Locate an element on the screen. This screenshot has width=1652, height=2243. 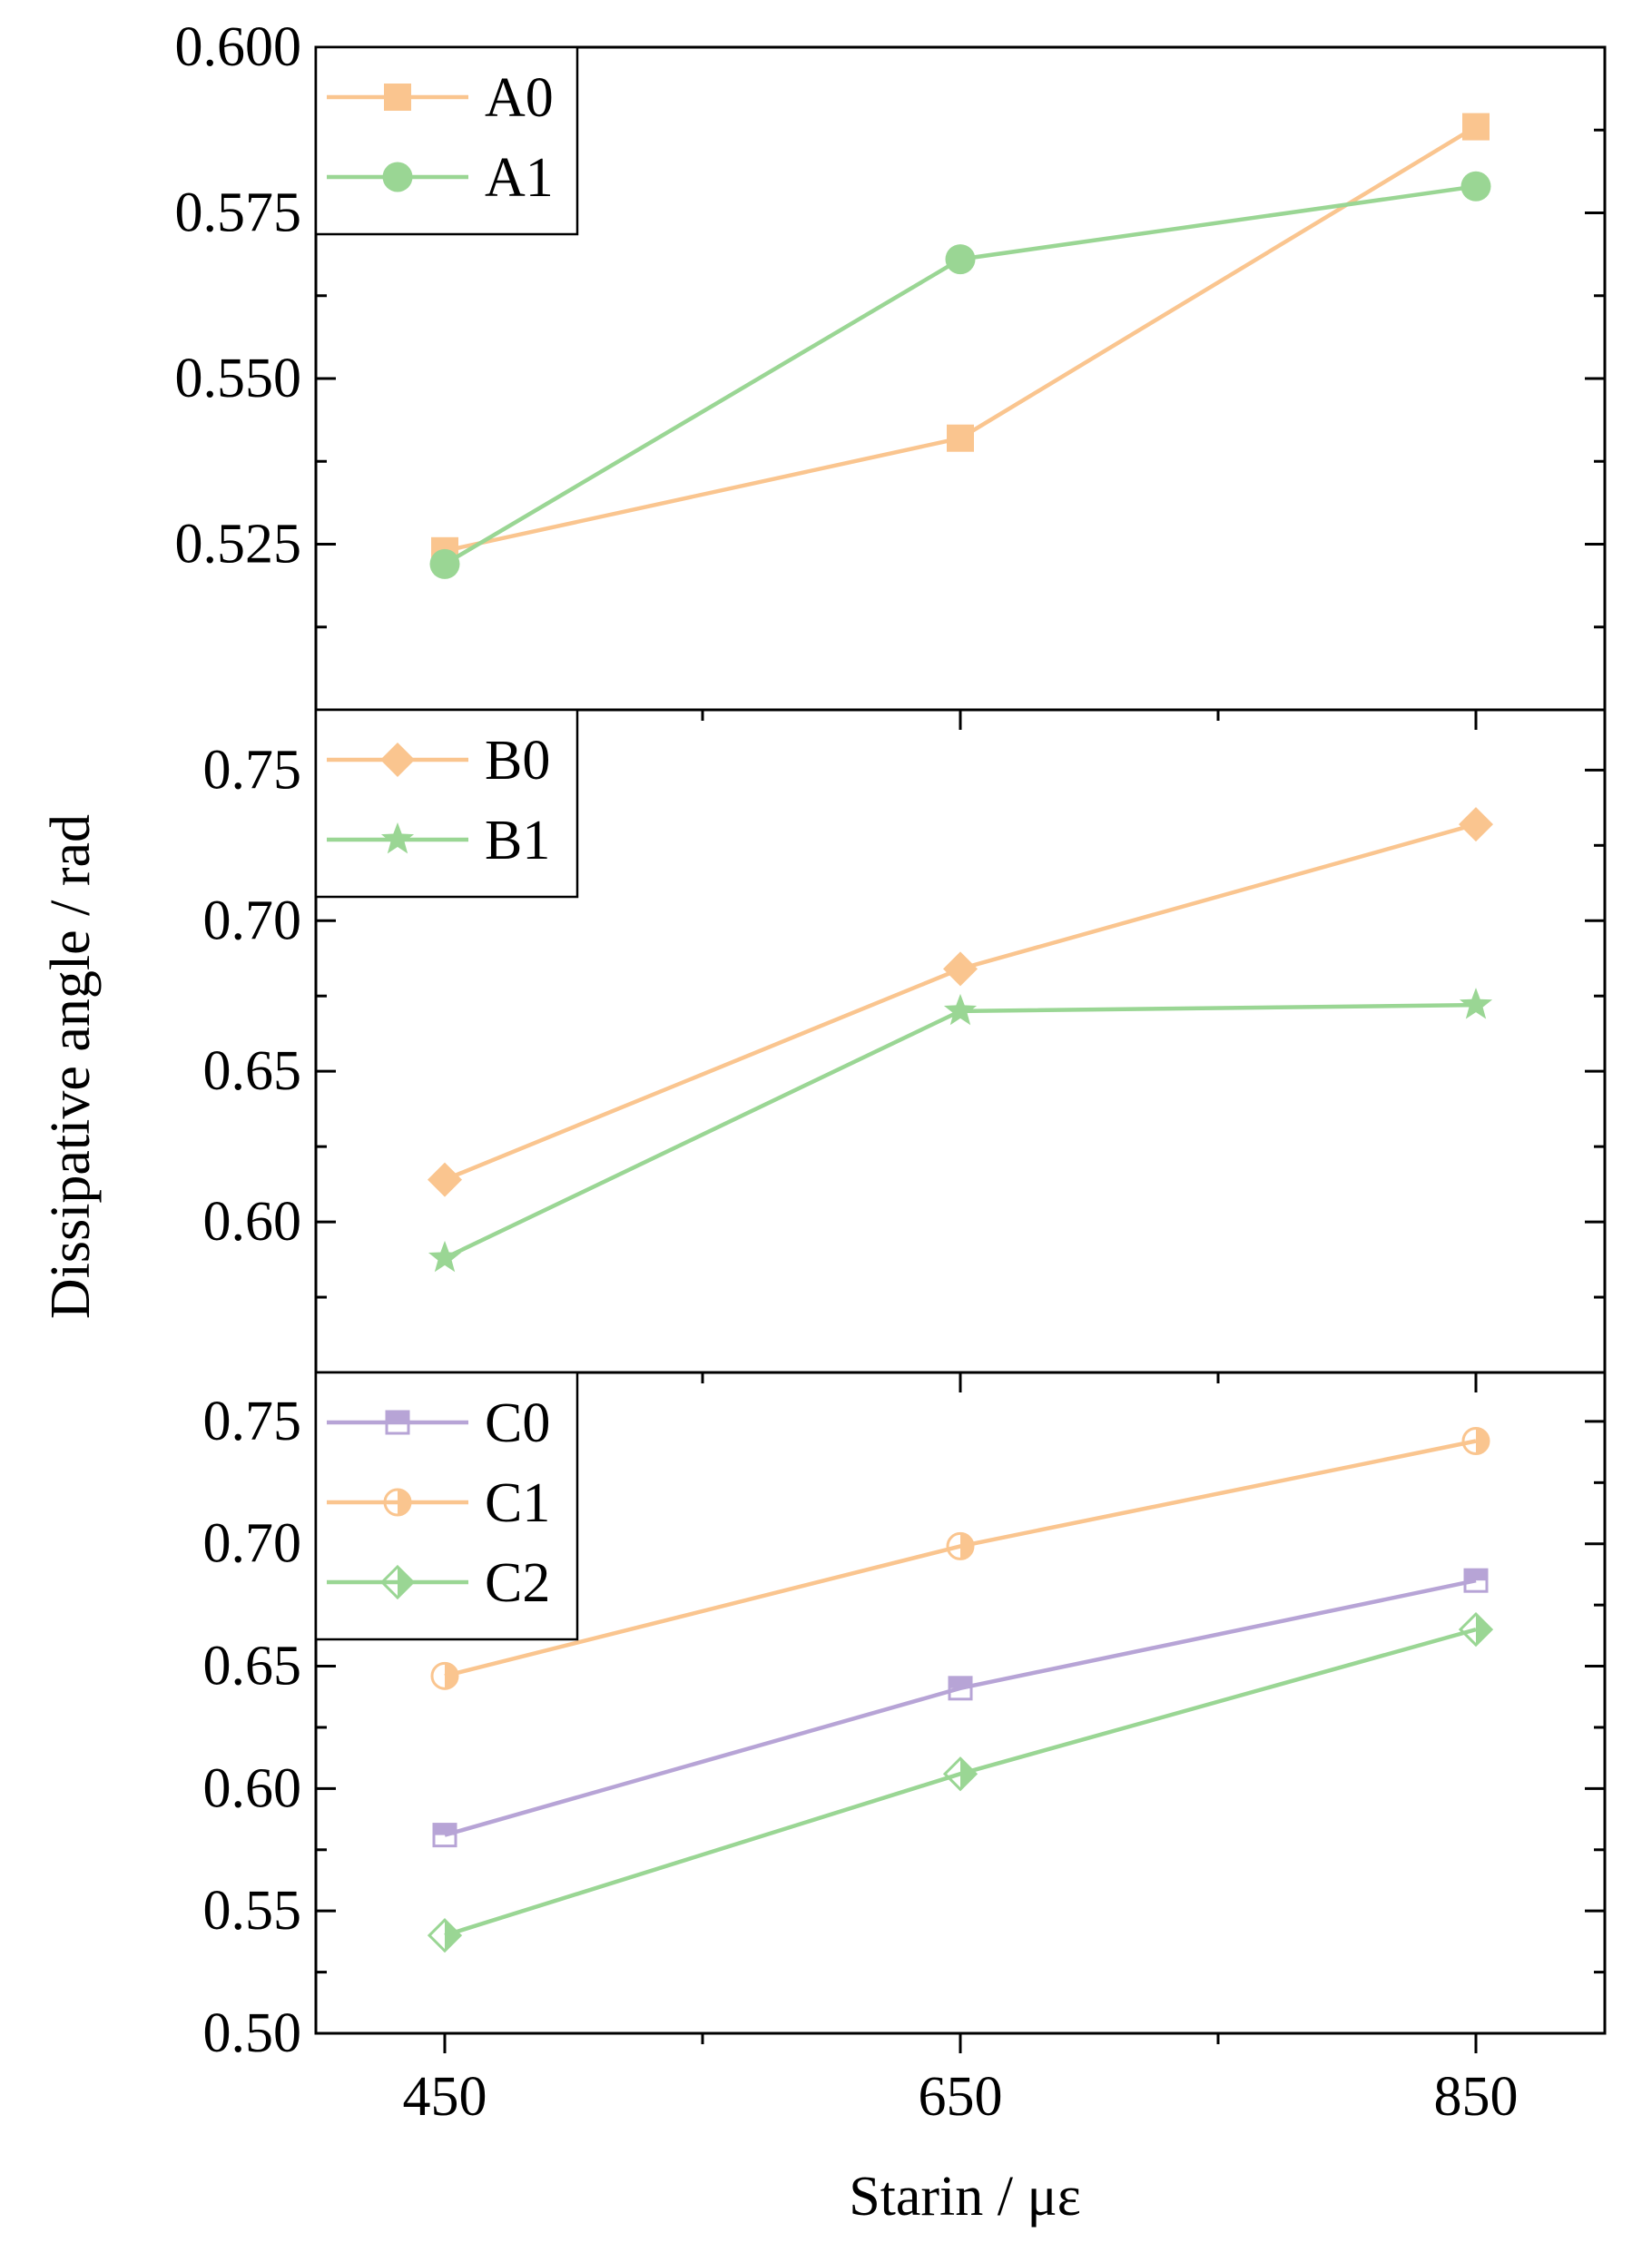
legend-marker-C0 is located at coordinates (397, 1422).